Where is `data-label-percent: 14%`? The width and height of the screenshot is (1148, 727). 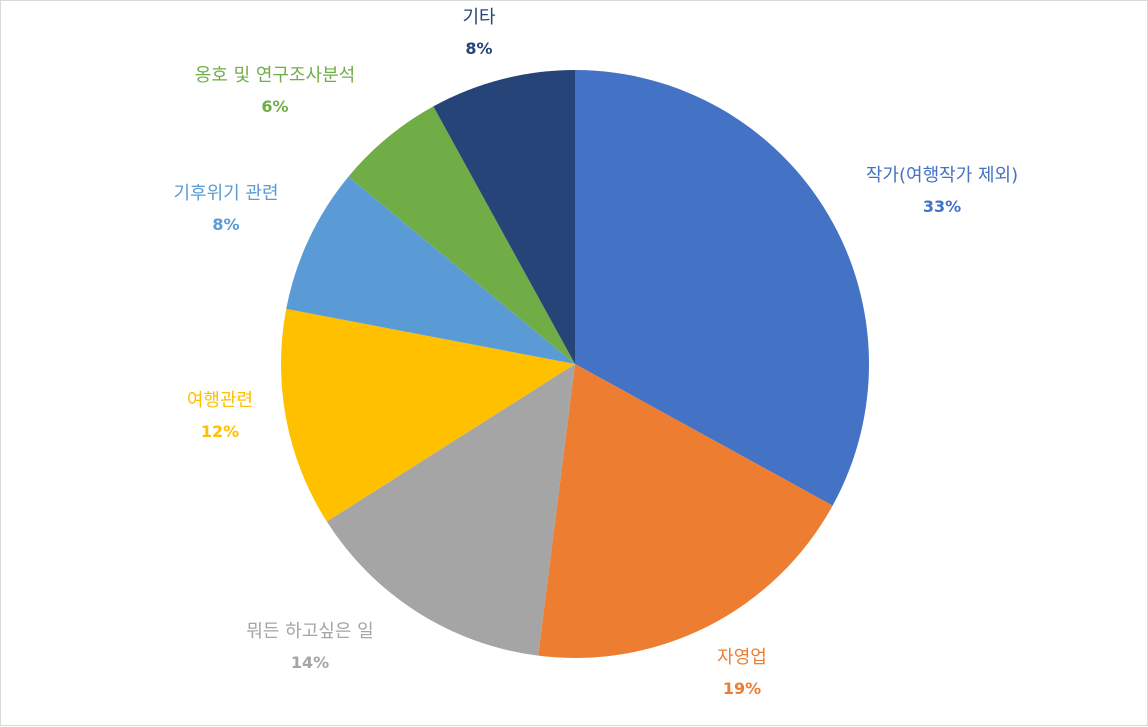 data-label-percent: 14% is located at coordinates (310, 662).